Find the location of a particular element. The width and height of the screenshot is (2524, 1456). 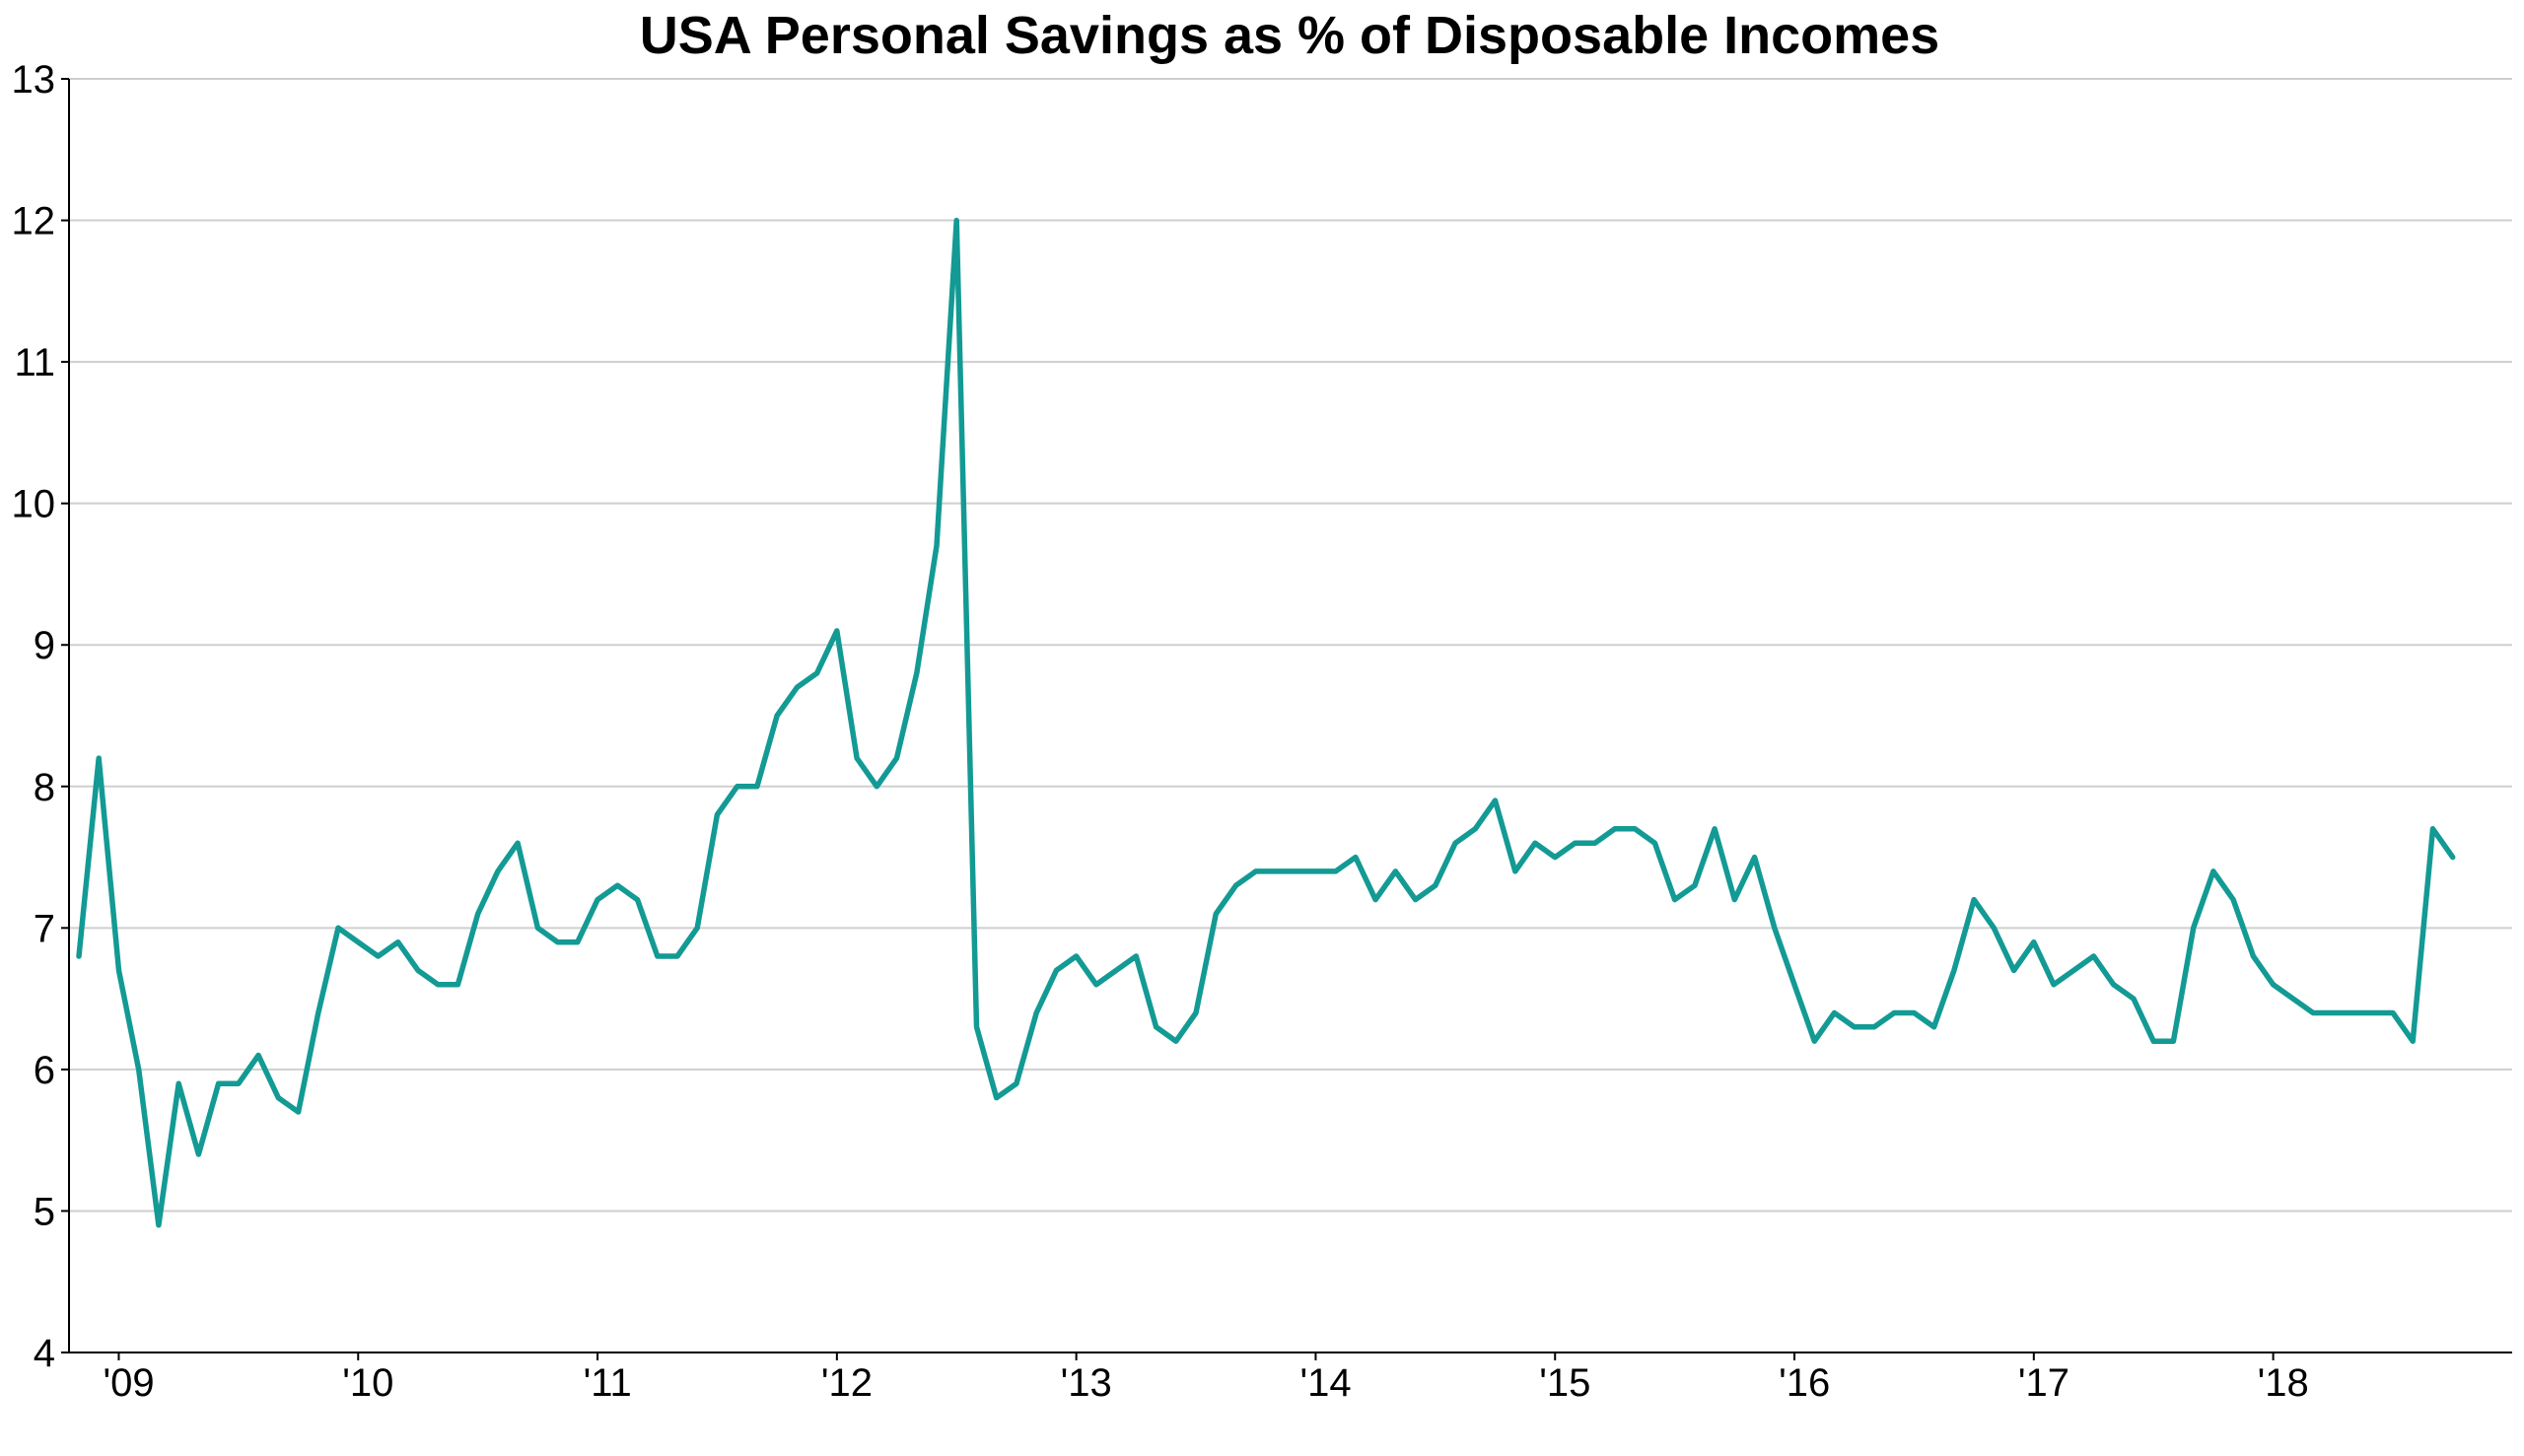

y-tick-label: 5 is located at coordinates (45, 1211).